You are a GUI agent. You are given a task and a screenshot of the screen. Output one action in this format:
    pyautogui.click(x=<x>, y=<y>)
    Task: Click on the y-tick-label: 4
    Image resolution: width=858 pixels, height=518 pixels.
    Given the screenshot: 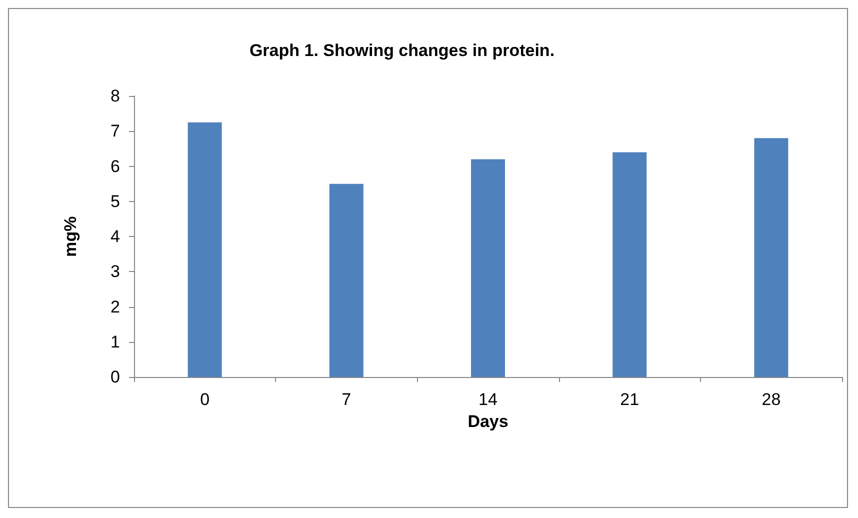 What is the action you would take?
    pyautogui.click(x=115, y=236)
    